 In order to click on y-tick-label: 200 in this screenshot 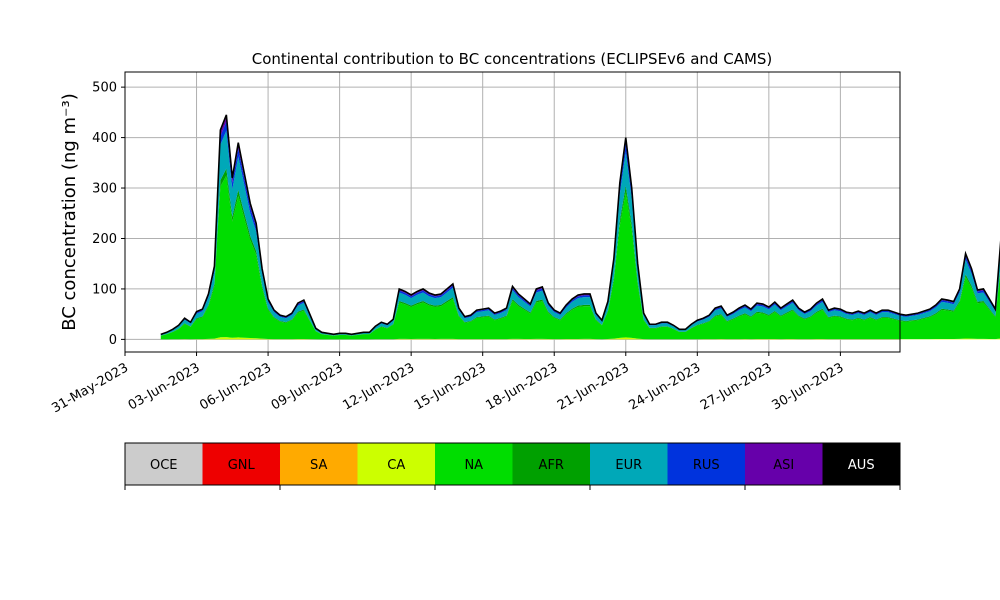, I will do `click(104, 239)`.